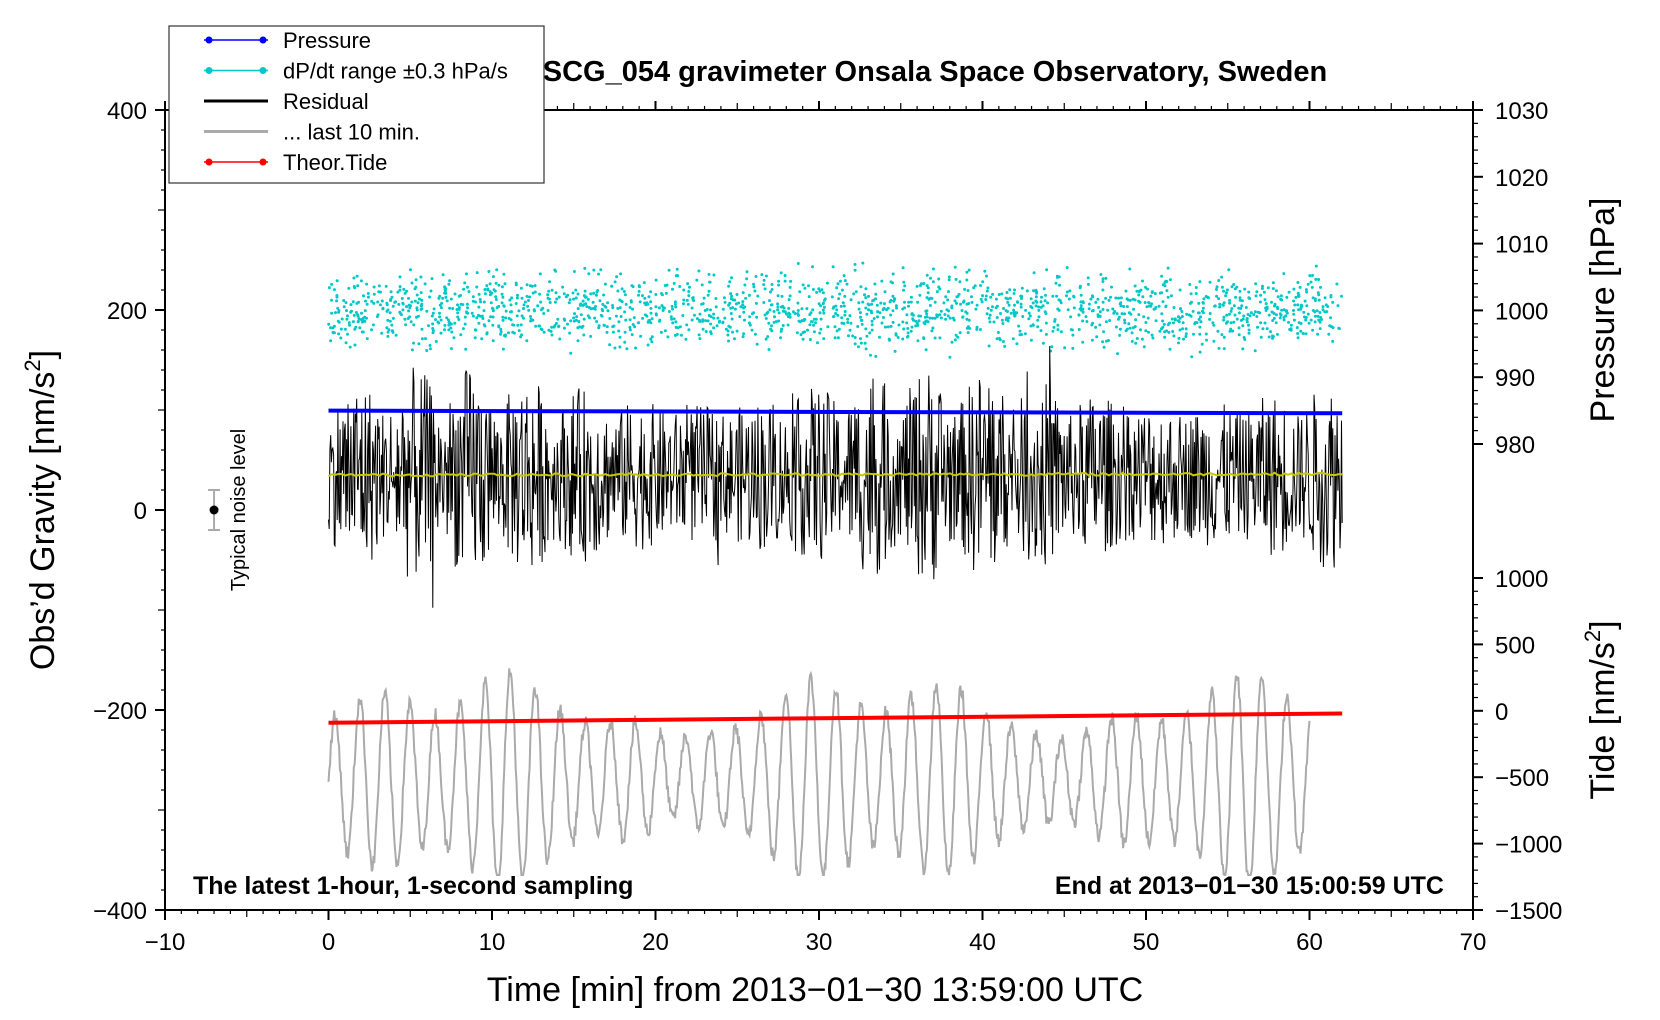 This screenshot has height=1020, width=1660. Describe the element at coordinates (982, 942) in the screenshot. I see `x-tick-label: 40` at that location.